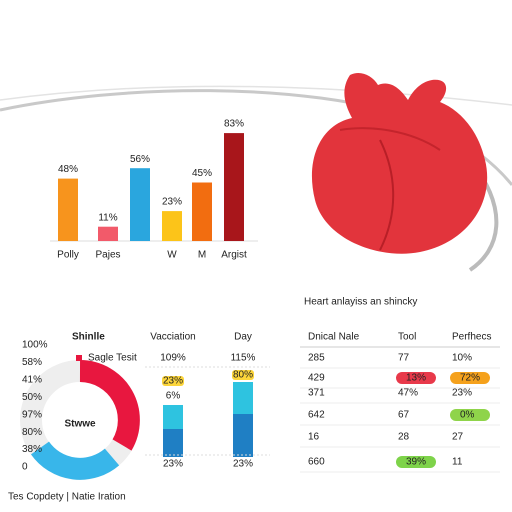 The height and width of the screenshot is (512, 512). Describe the element at coordinates (458, 437) in the screenshot. I see `table-cell: 27` at that location.